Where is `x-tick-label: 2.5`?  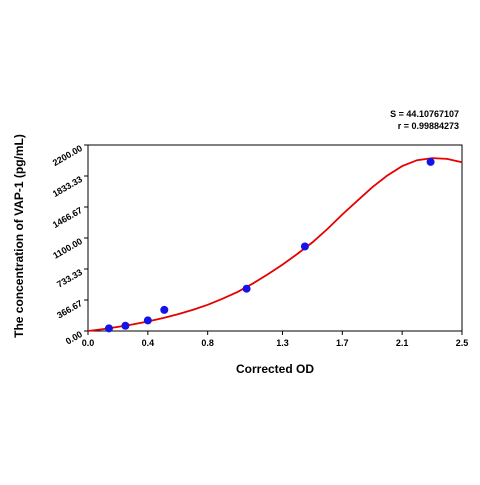
x-tick-label: 2.5 is located at coordinates (462, 343).